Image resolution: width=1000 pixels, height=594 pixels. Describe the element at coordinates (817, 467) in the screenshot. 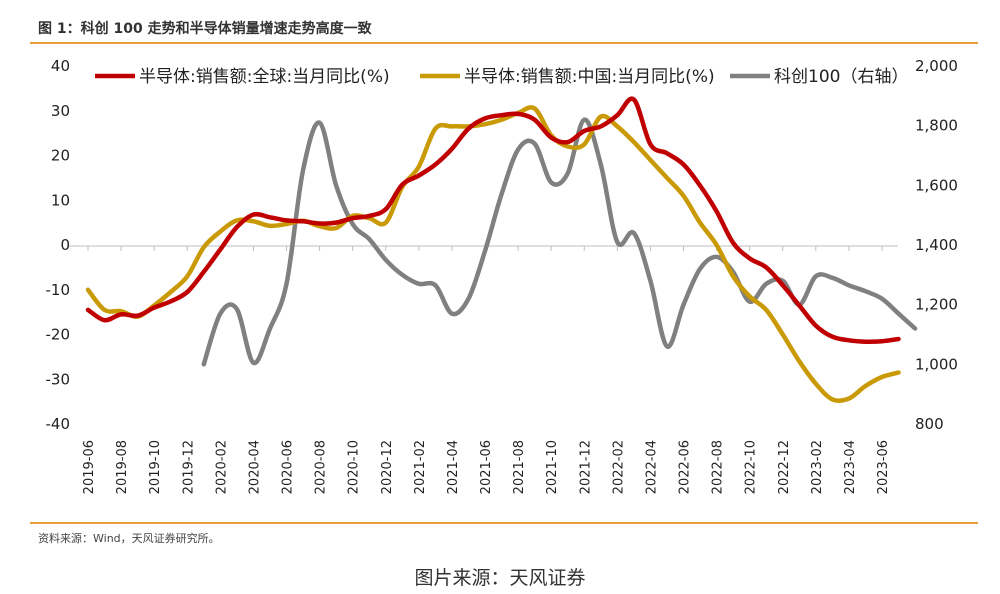

I see `x-axis-tick-label: 2023-02` at that location.